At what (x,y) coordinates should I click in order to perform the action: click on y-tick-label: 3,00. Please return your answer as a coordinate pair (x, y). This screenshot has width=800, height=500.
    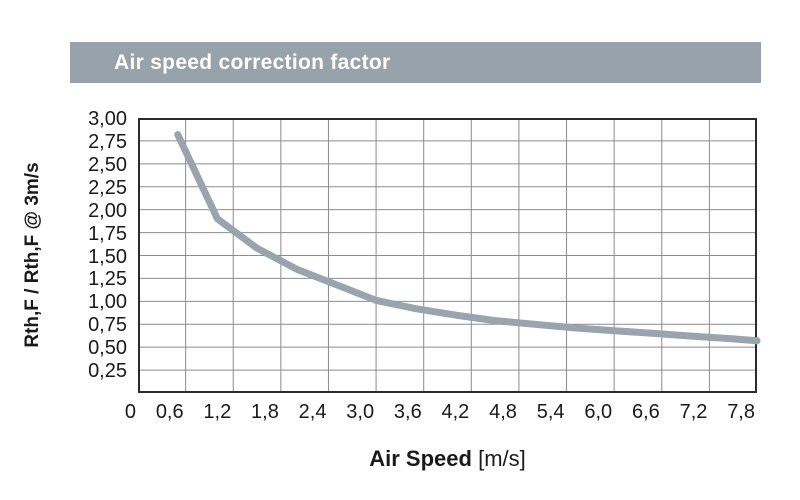
    Looking at the image, I should click on (107, 119).